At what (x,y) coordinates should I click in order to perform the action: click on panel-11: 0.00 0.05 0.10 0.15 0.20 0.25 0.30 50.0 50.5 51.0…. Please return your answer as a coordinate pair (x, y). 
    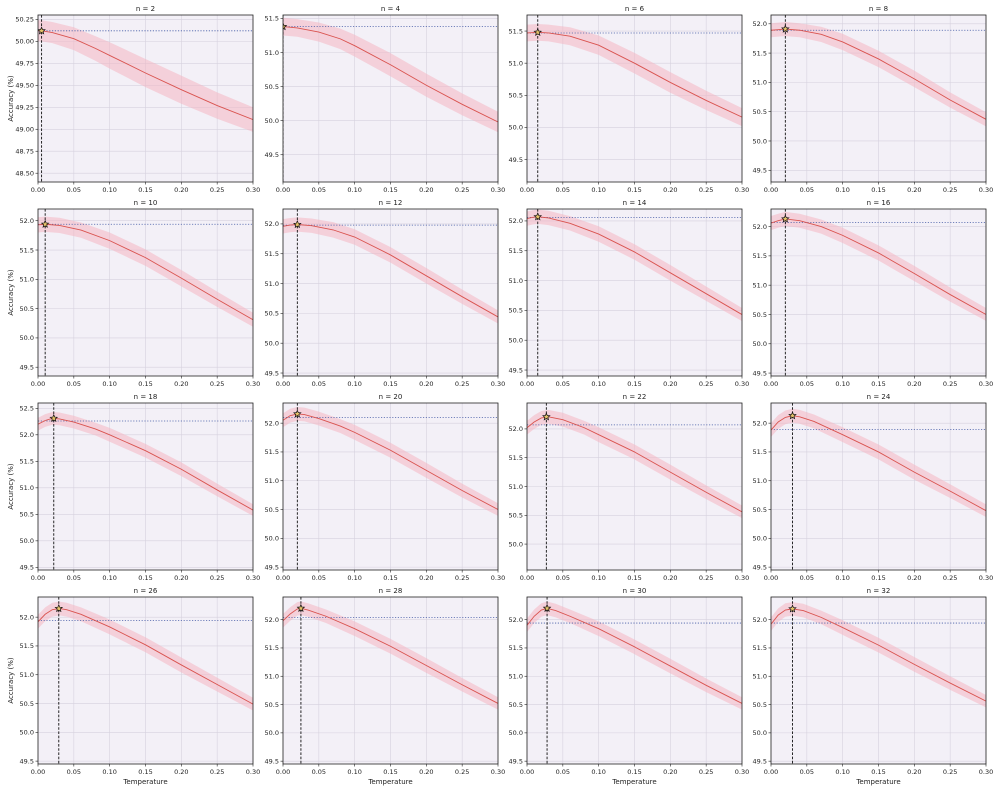
    Looking at the image, I should click on (629, 487).